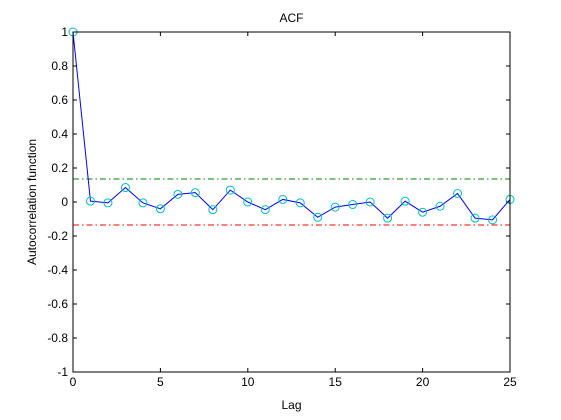 This screenshot has height=420, width=561. Describe the element at coordinates (57, 338) in the screenshot. I see `y-tick-label: -0.8` at that location.